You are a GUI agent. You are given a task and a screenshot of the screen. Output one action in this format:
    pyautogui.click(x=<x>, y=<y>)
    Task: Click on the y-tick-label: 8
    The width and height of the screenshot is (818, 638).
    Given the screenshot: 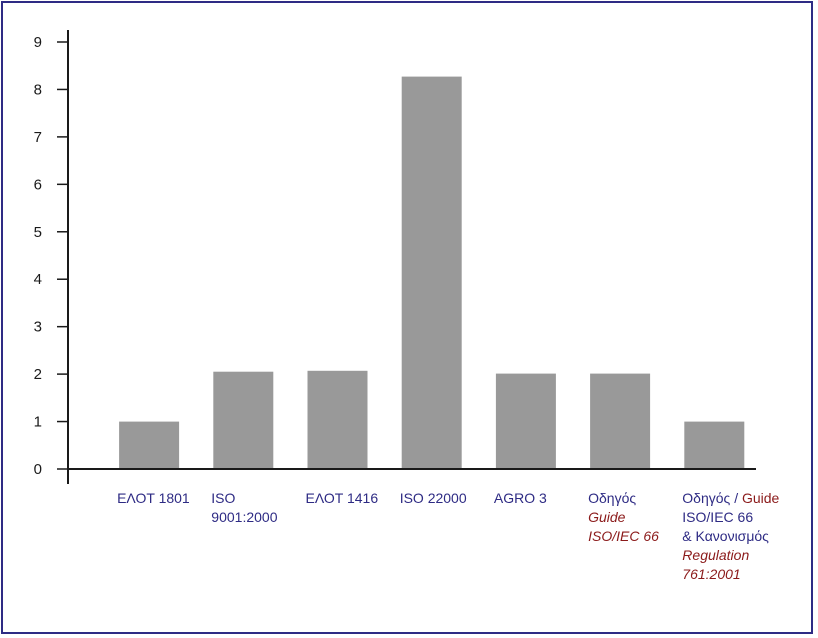 What is the action you would take?
    pyautogui.click(x=38, y=89)
    